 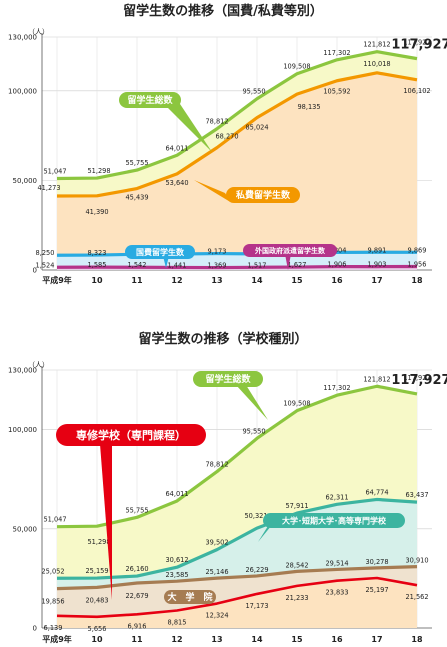 What do you see at coordinates (22, 430) in the screenshot?
I see `y-tick-label: 100,000` at bounding box center [22, 430].